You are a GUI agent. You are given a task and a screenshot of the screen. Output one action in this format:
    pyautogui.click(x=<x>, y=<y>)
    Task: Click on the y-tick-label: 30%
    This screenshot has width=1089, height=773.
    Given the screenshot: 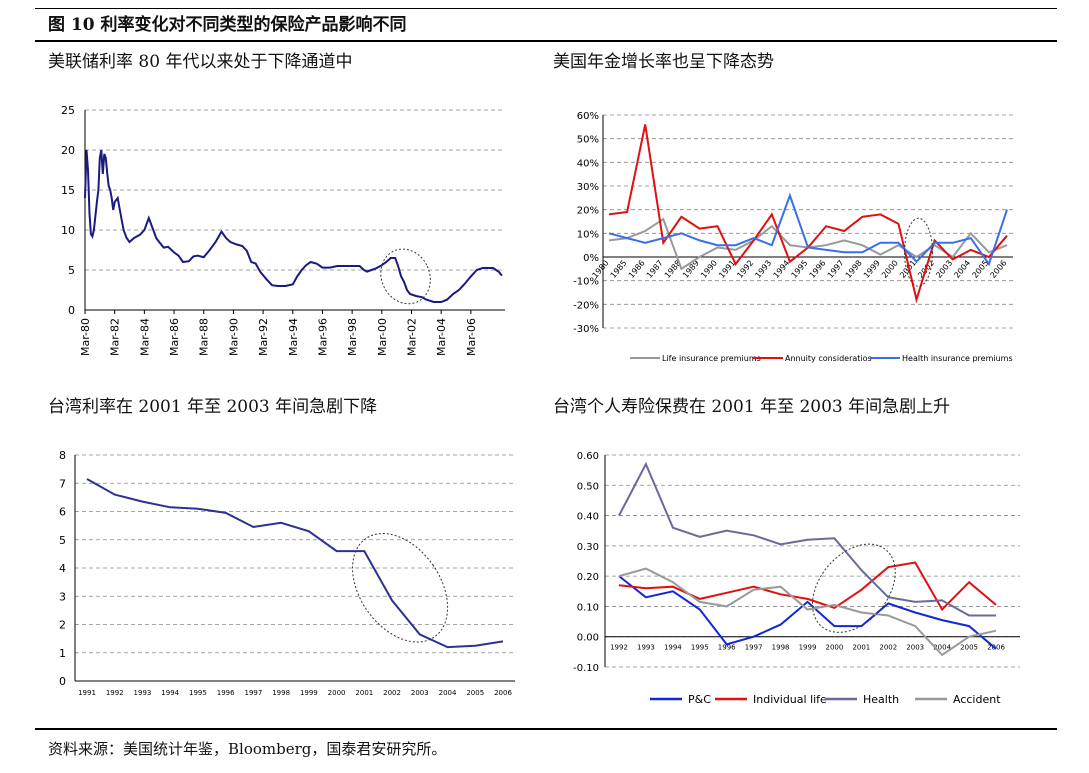 What is the action you would take?
    pyautogui.click(x=588, y=187)
    